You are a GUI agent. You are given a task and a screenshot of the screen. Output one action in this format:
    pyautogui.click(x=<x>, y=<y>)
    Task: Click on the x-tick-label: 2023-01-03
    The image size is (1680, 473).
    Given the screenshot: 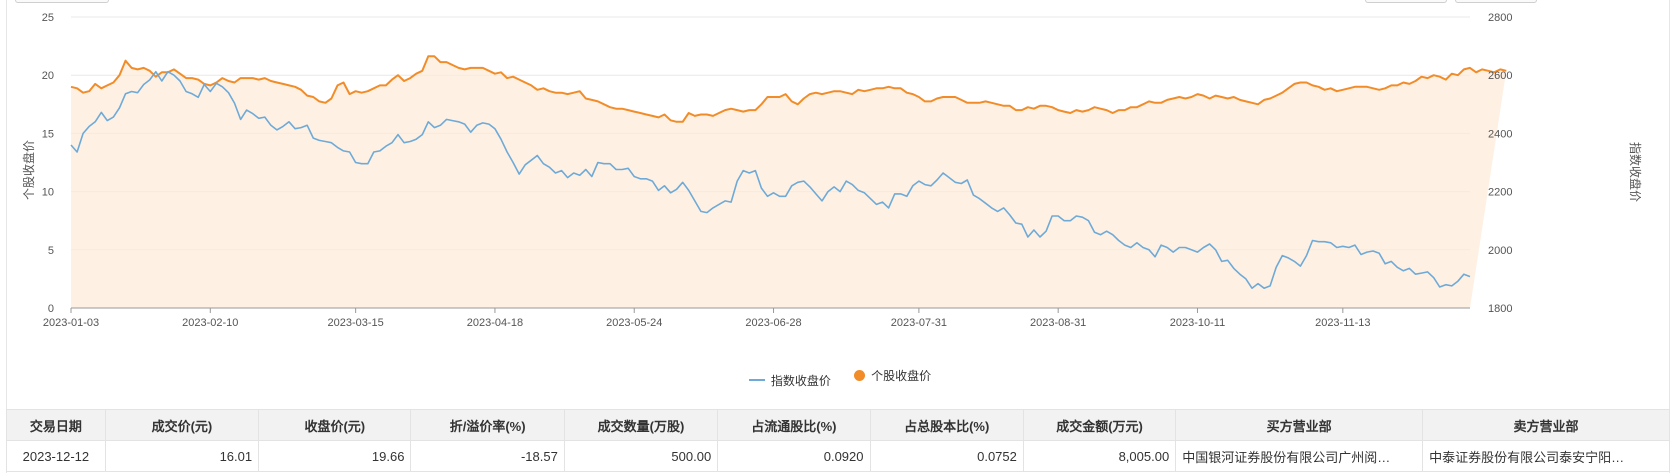 What is the action you would take?
    pyautogui.click(x=71, y=323)
    